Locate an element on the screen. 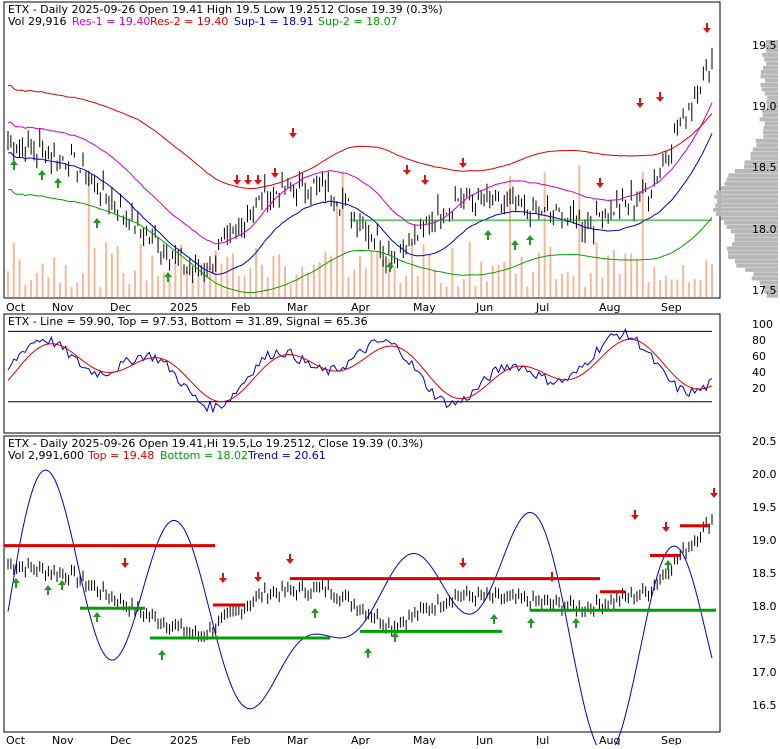 The image size is (780, 749). top-label: Top = 19.48 is located at coordinates (120, 455).